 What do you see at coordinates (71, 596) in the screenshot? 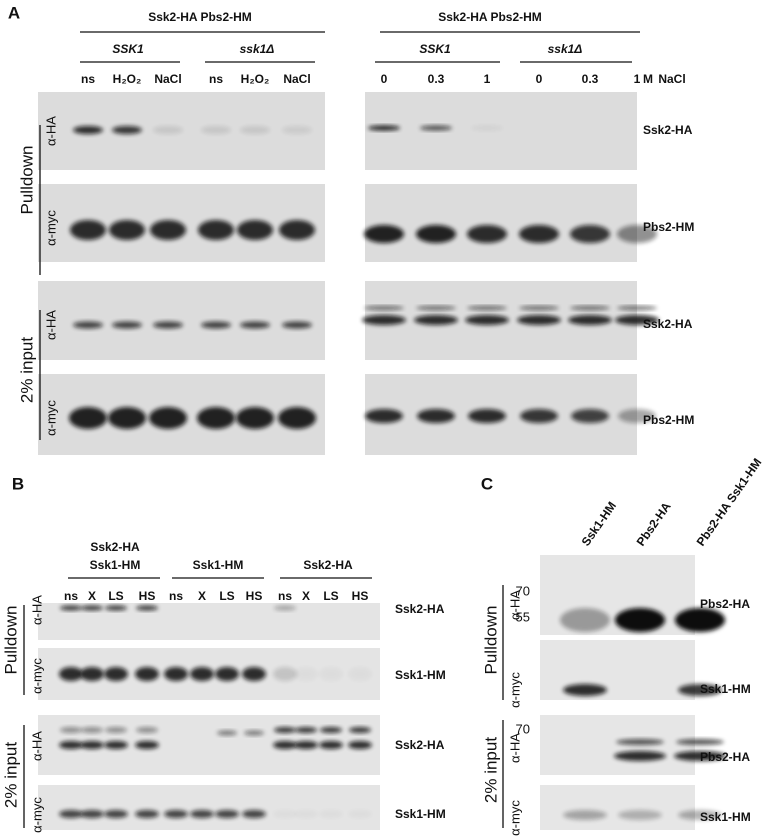
I see `lane-label: ns` at bounding box center [71, 596].